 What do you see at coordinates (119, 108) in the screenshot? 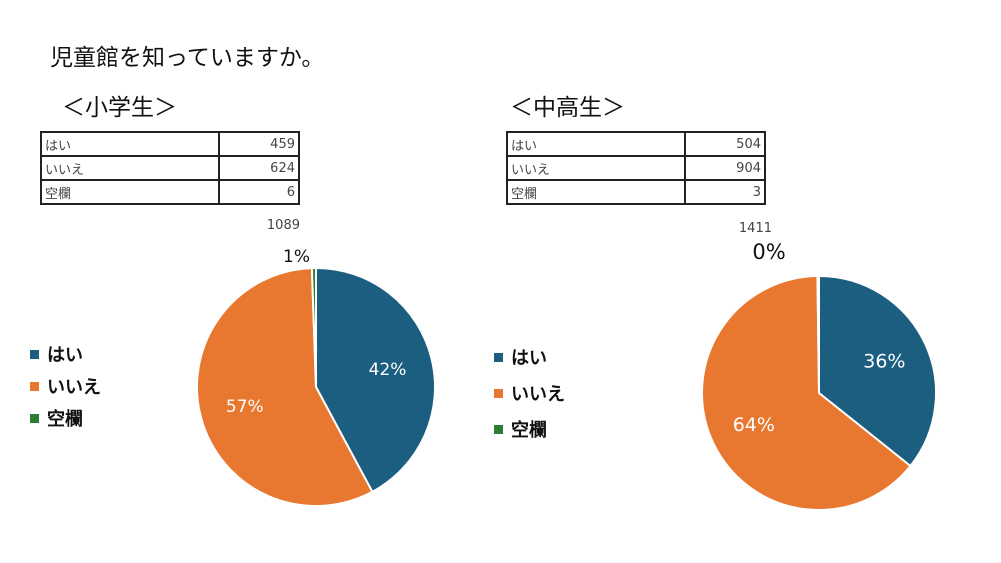
I see `elementary-title: ＜小学生＞` at bounding box center [119, 108].